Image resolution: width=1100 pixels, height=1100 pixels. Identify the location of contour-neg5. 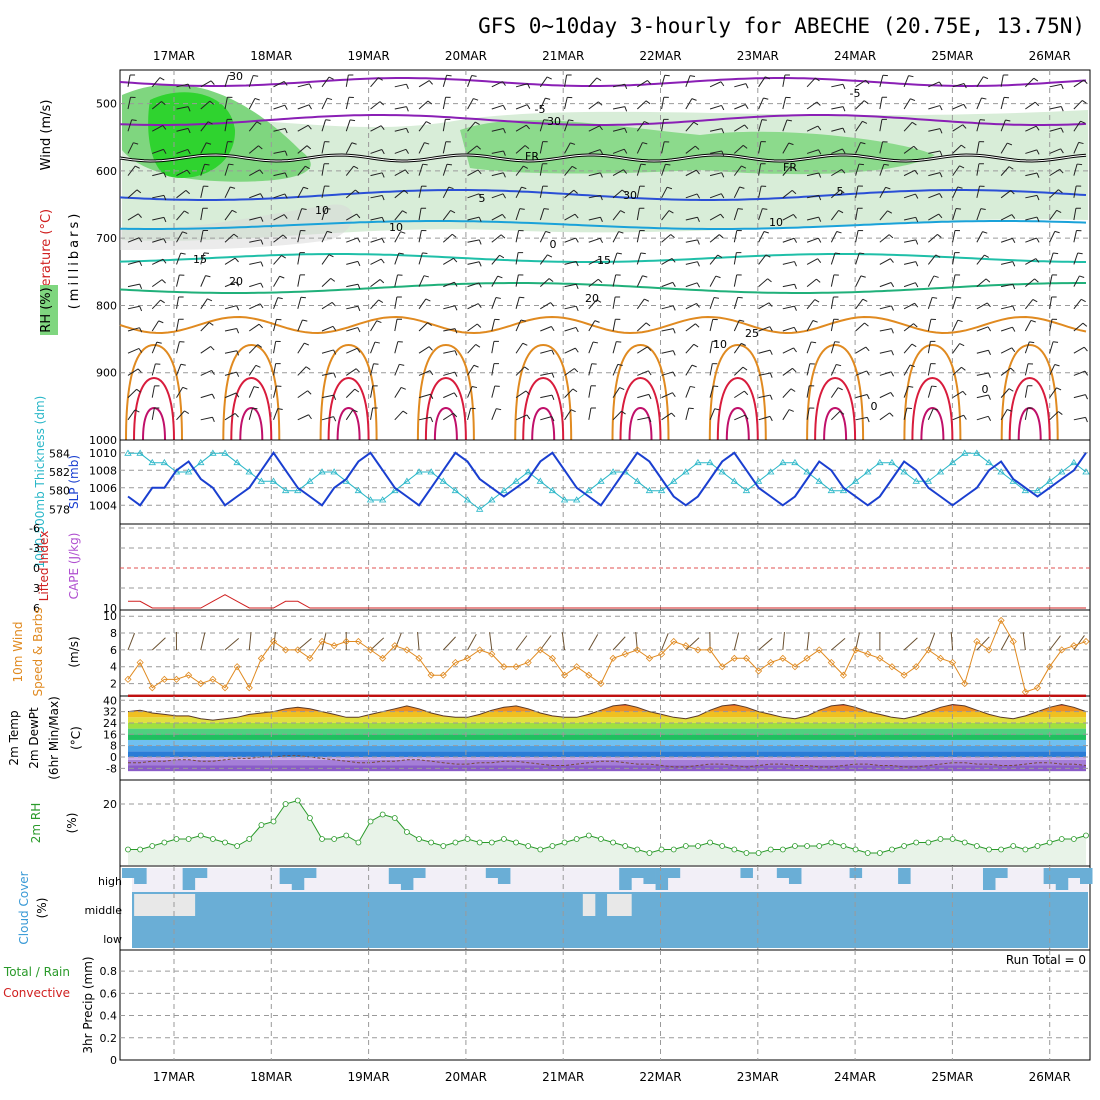
(603, 120).